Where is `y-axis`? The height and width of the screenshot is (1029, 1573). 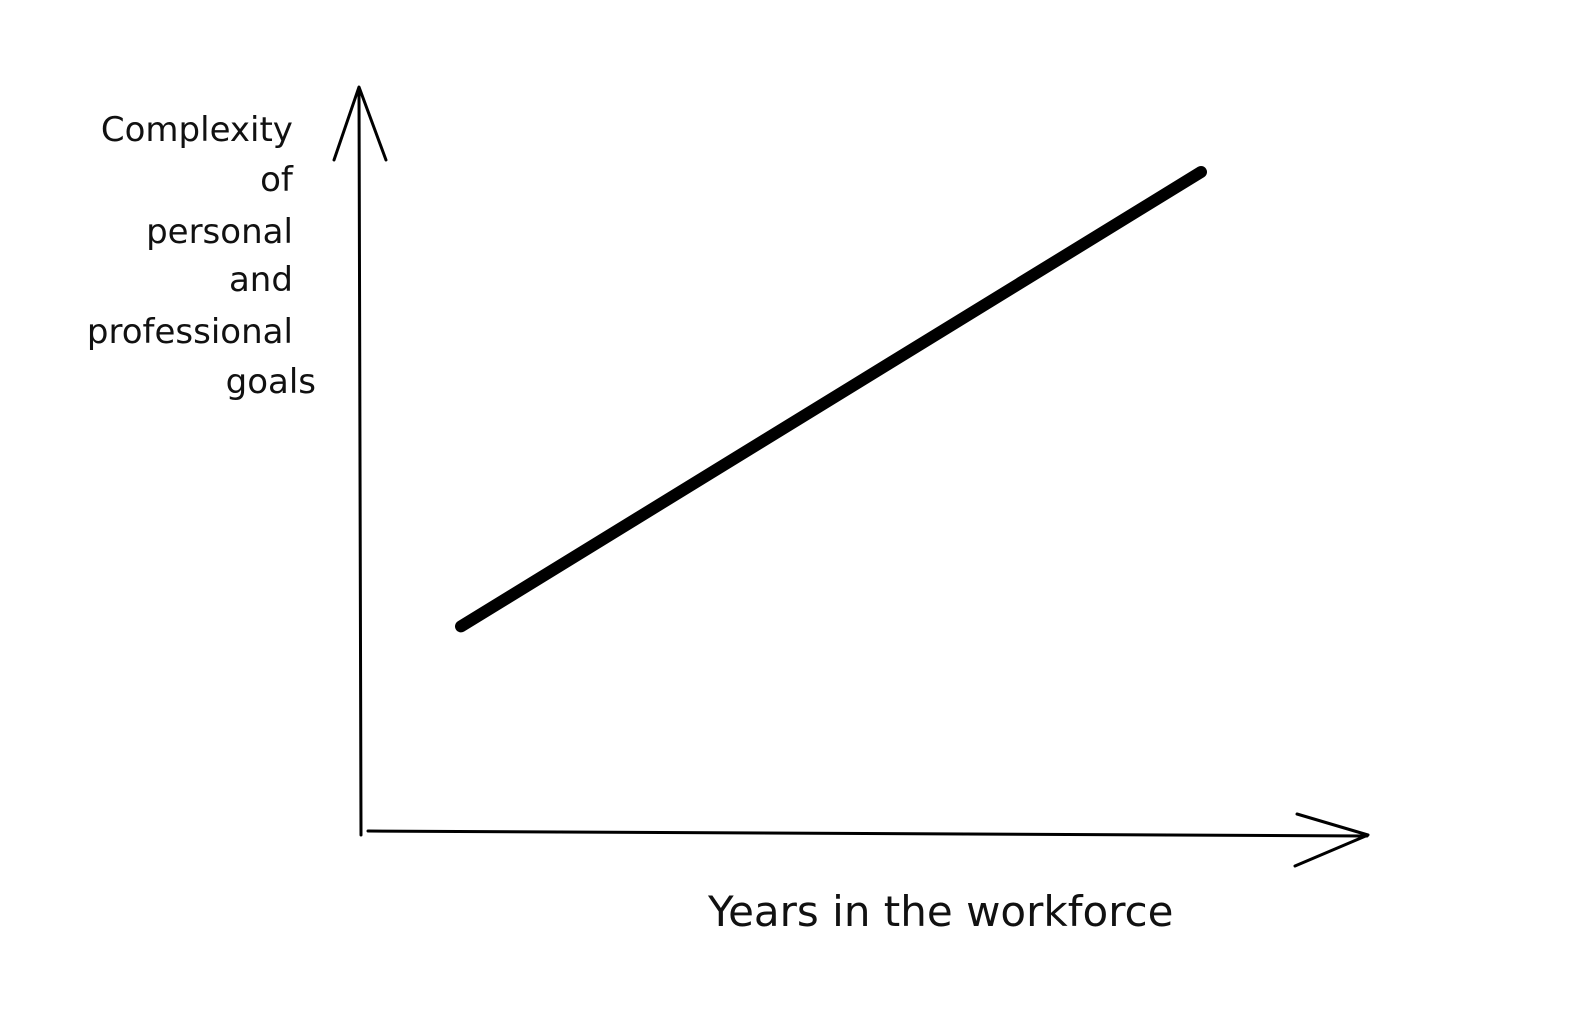 y-axis is located at coordinates (360, 461).